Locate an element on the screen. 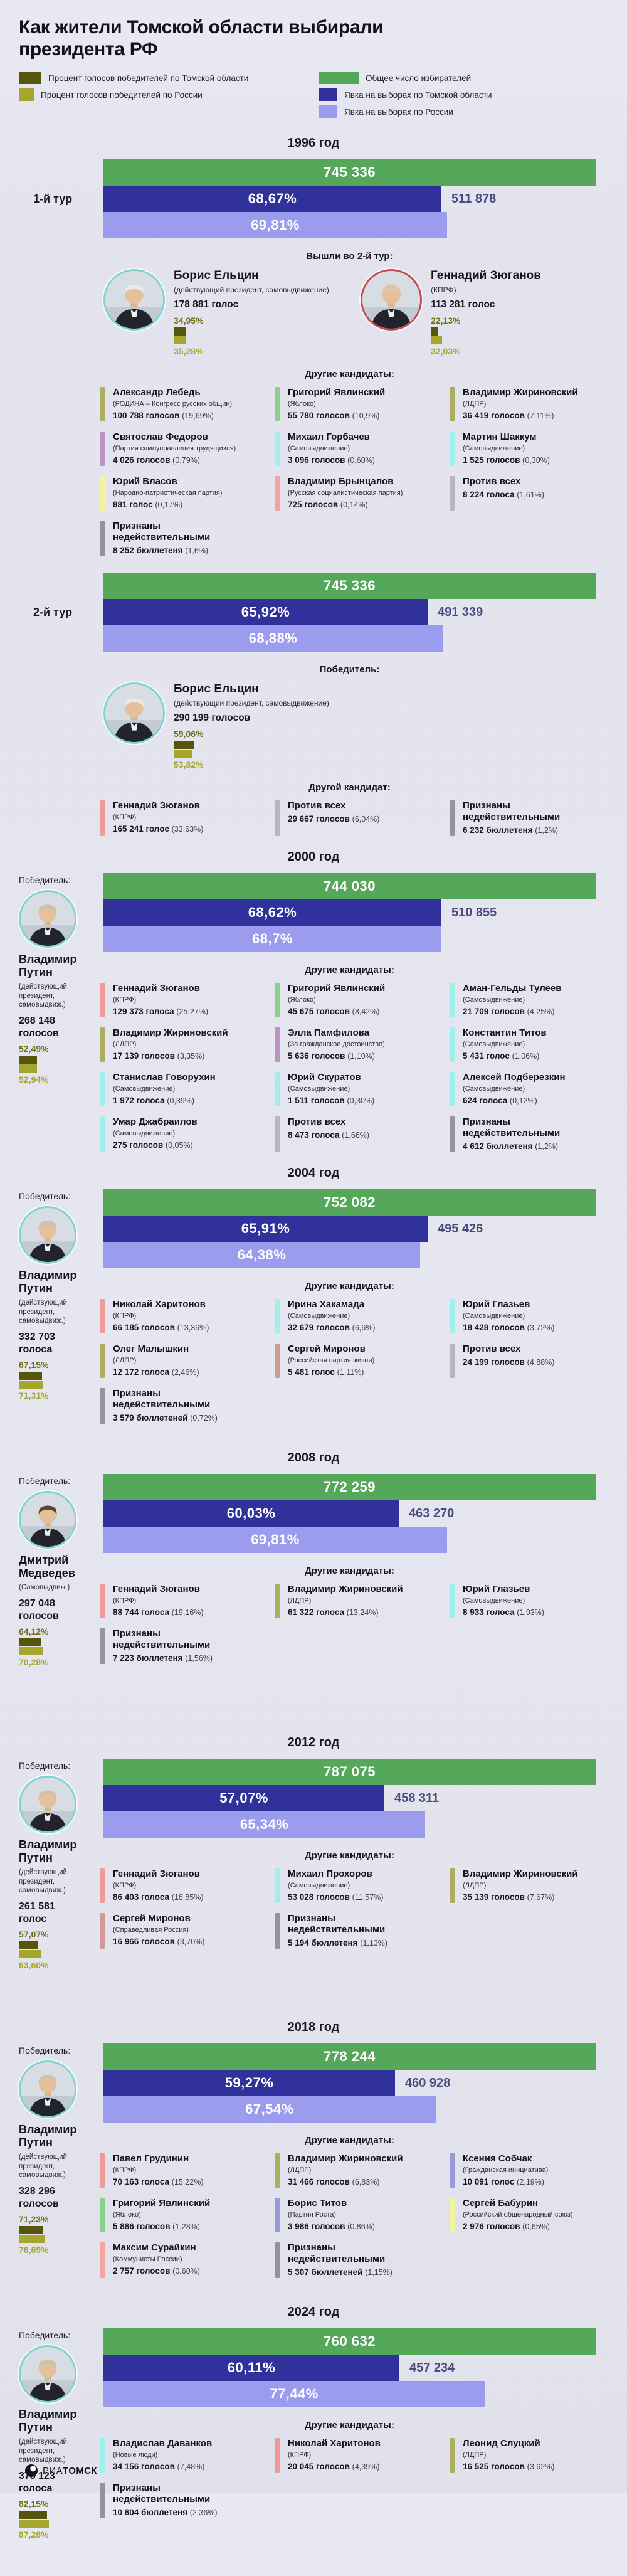 The height and width of the screenshot is (2576, 627). candidate-percent: (0,86%) is located at coordinates (361, 2226).